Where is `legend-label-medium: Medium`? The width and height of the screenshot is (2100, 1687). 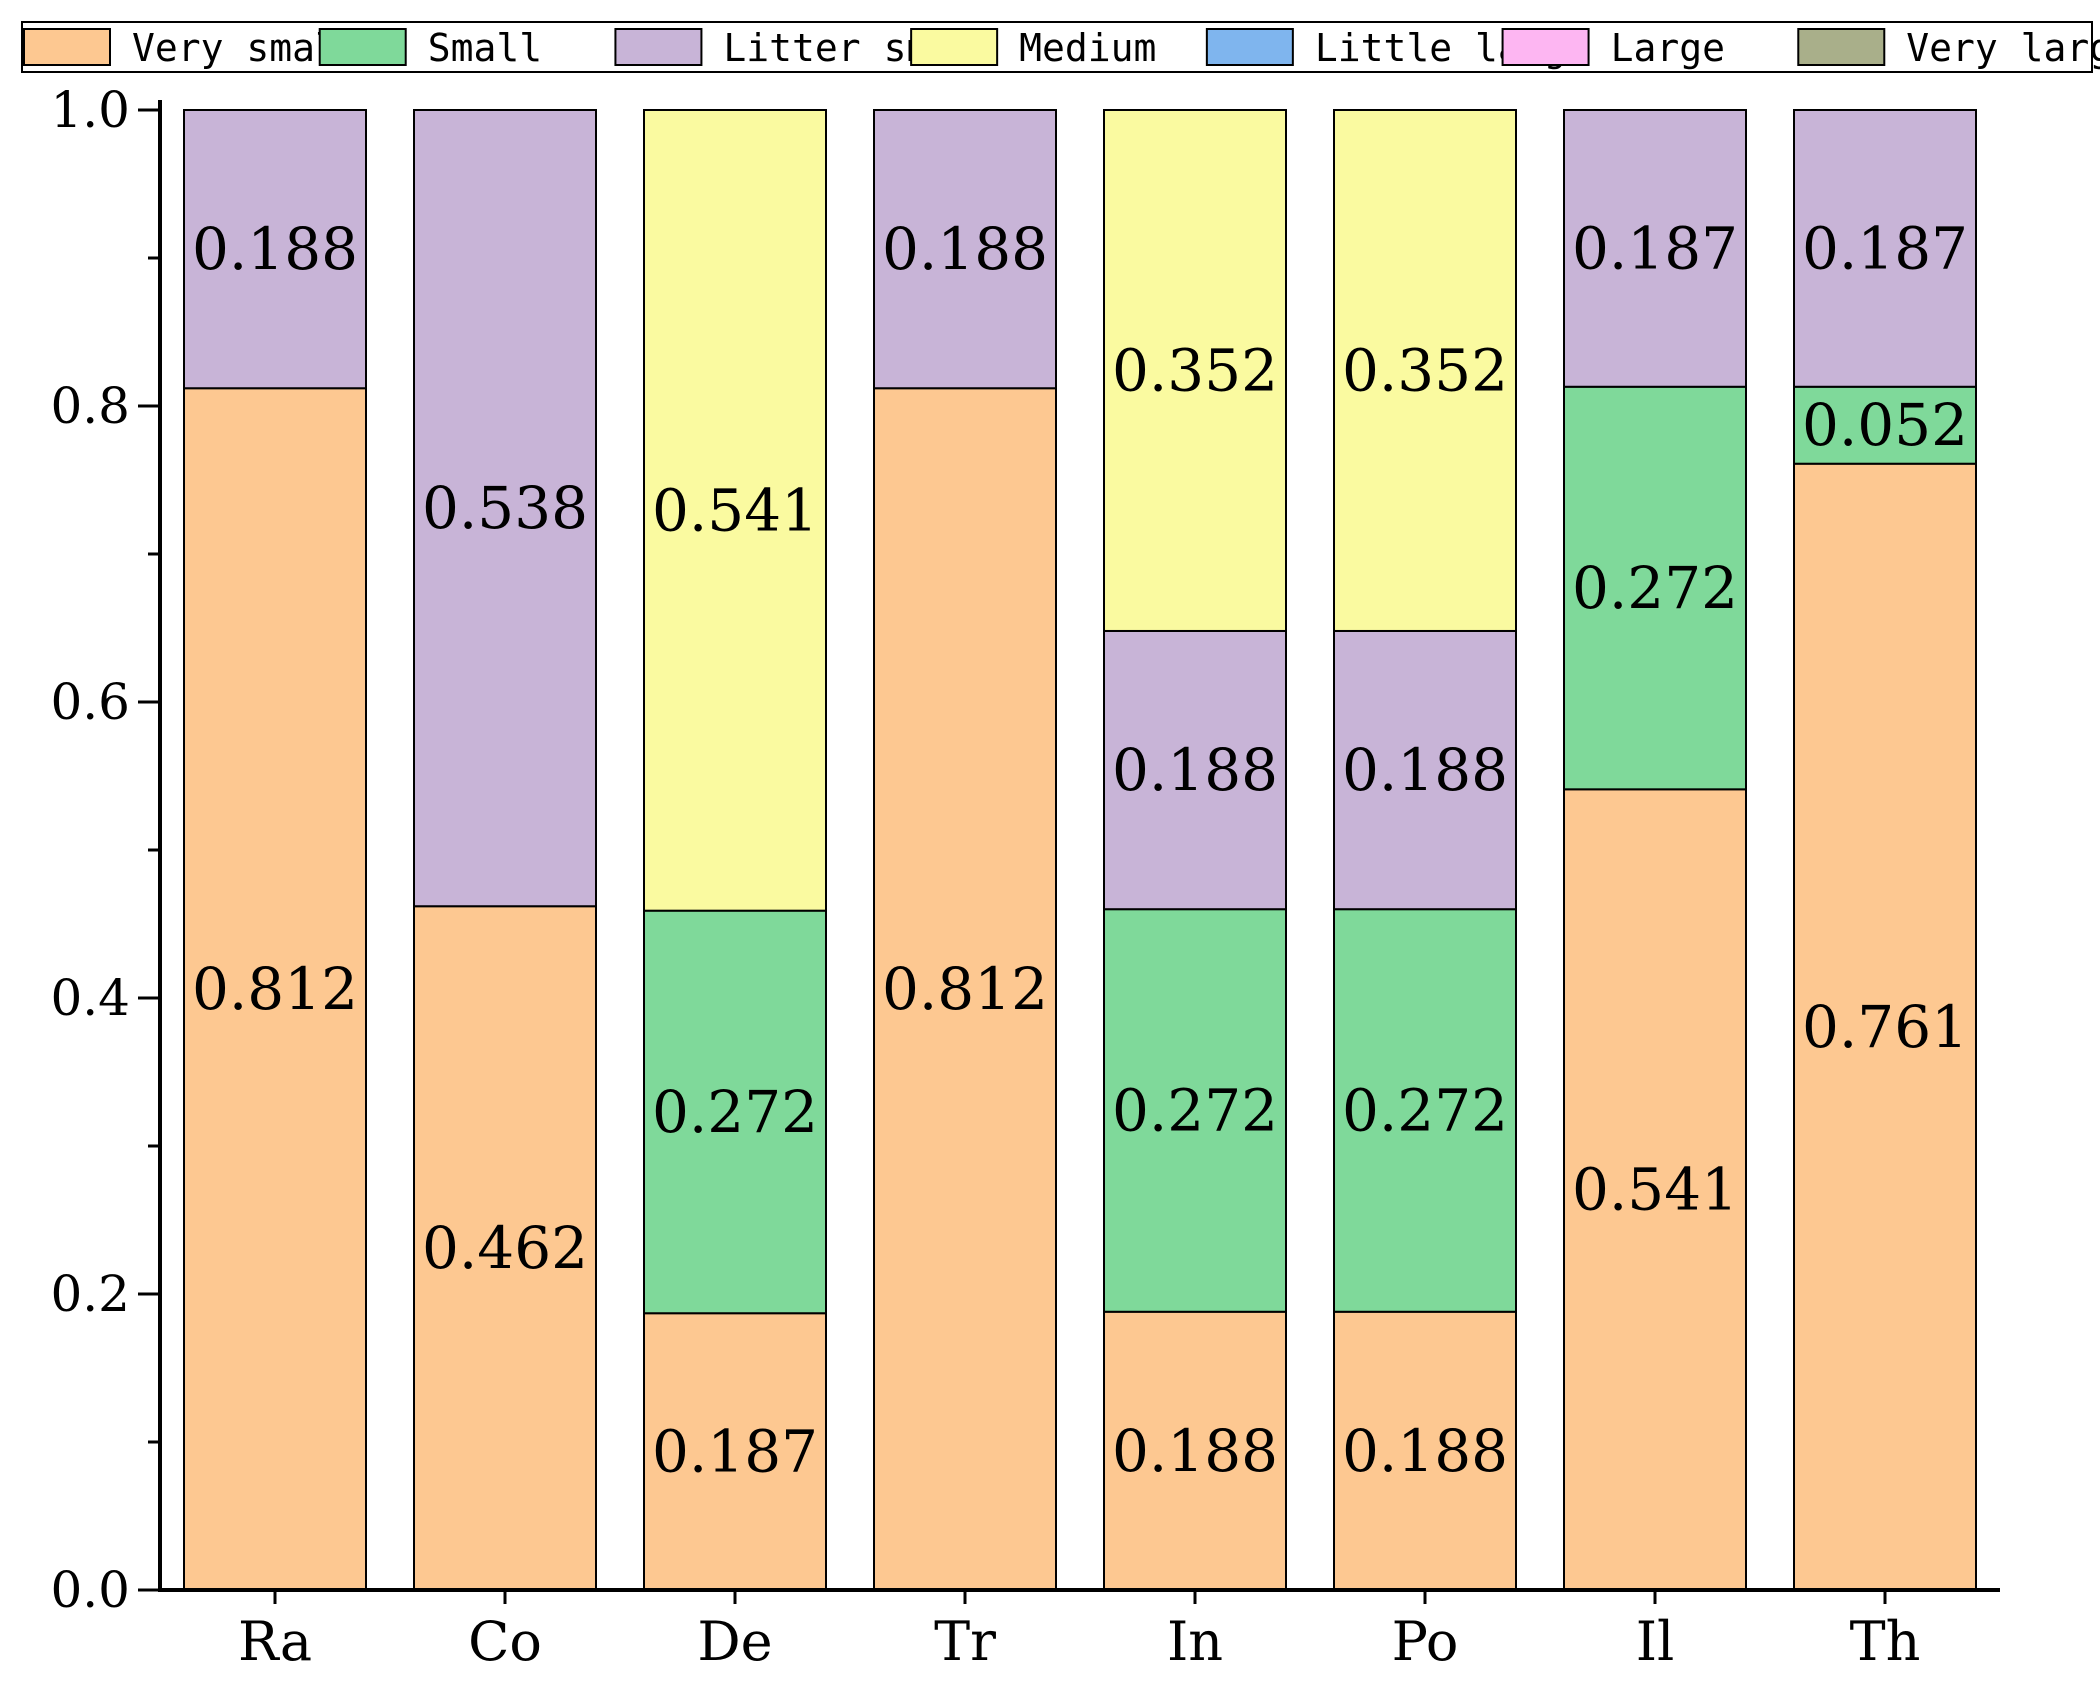
legend-label-medium: Medium is located at coordinates (1087, 48).